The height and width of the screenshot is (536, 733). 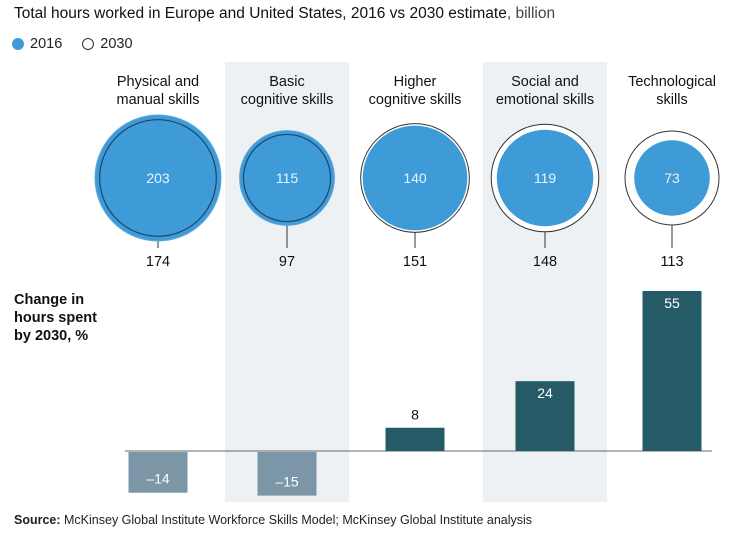 What do you see at coordinates (158, 479) in the screenshot?
I see `bar-value-label: –14` at bounding box center [158, 479].